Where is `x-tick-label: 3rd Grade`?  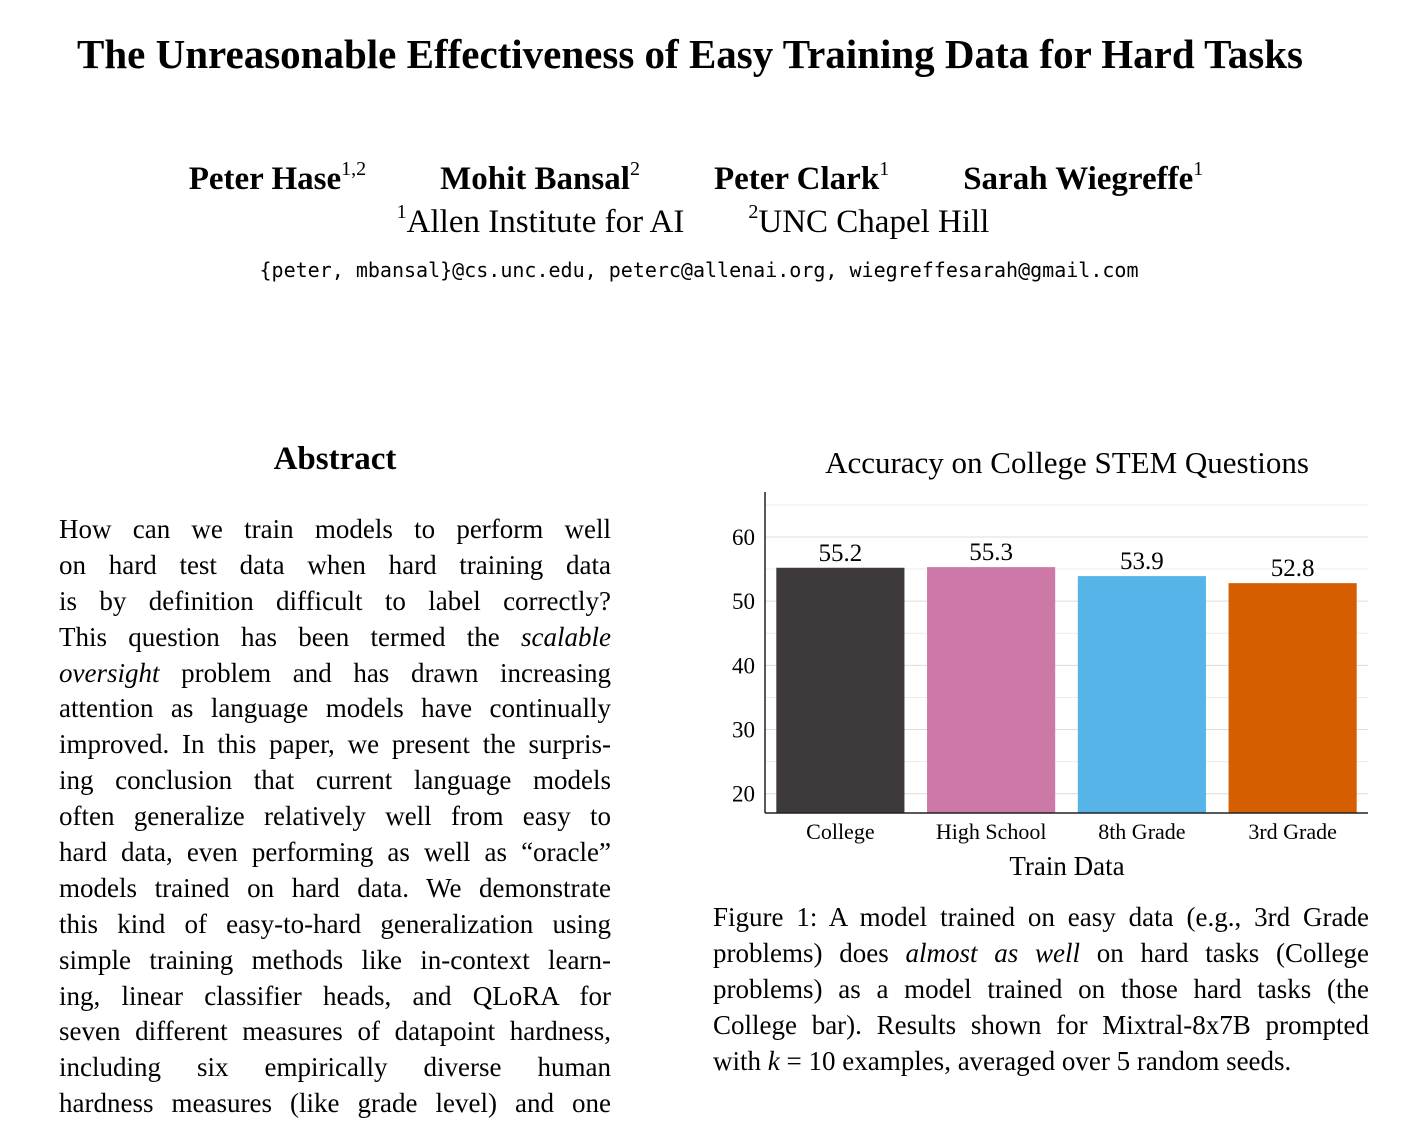 x-tick-label: 3rd Grade is located at coordinates (1292, 831).